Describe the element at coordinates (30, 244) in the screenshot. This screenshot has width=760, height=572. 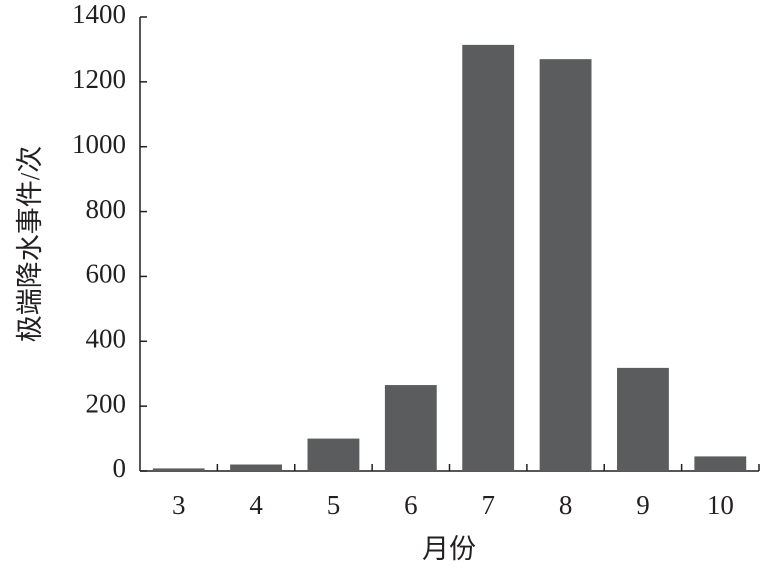
I see `y-axis-title: 极端降水事件/次` at that location.